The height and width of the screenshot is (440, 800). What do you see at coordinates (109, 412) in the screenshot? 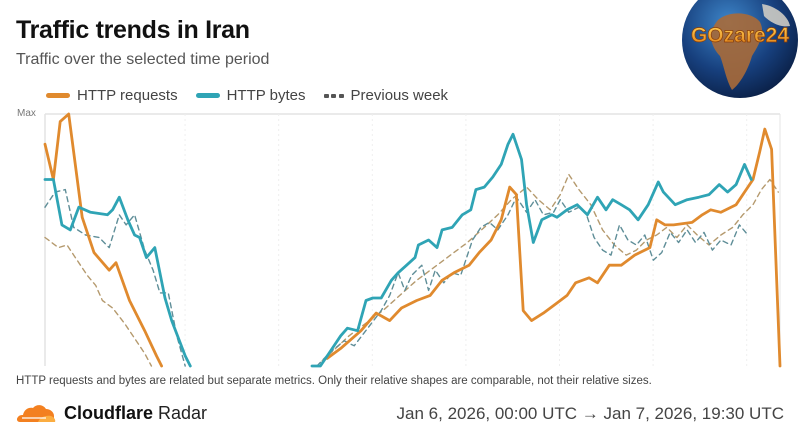
I see `brand-name-bold: Cloudflare` at bounding box center [109, 412].